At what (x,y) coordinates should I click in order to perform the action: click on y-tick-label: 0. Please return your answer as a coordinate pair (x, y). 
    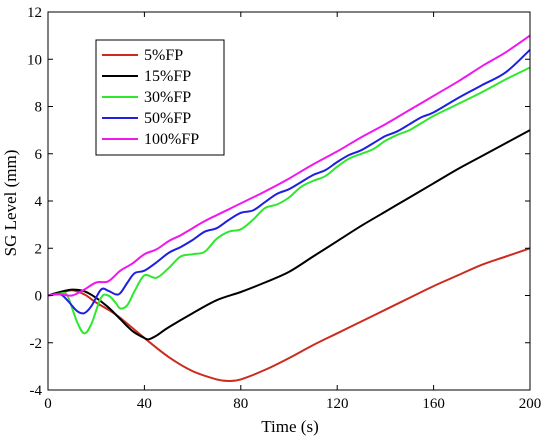
    Looking at the image, I should click on (39, 297).